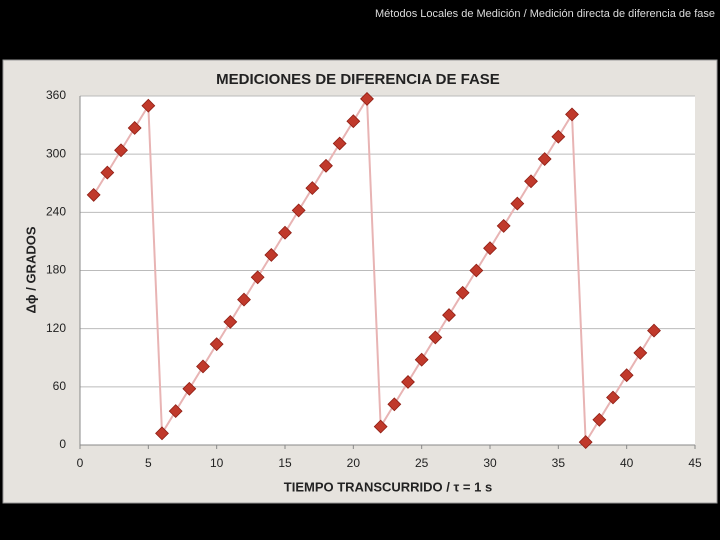 The height and width of the screenshot is (540, 720). I want to click on x-tick-label: 25, so click(422, 463).